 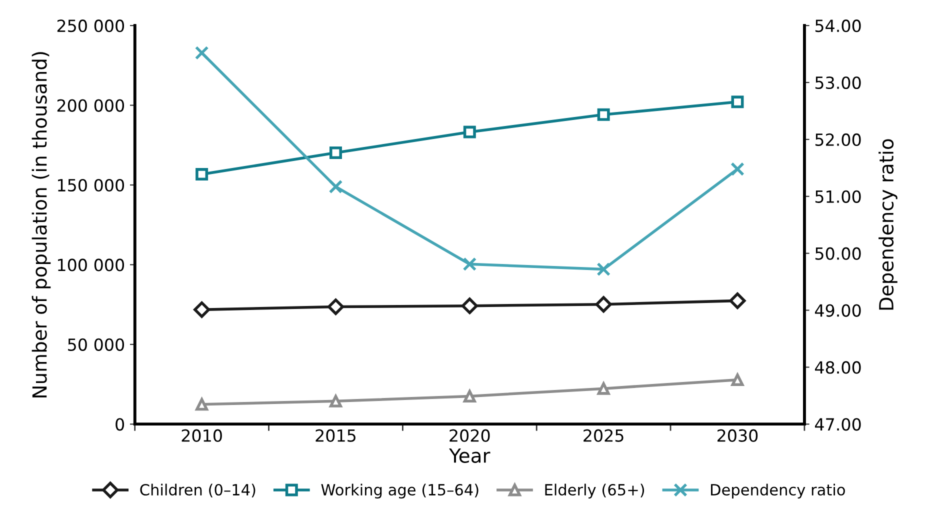 I want to click on y2-tick-label: 52.00, so click(x=838, y=139).